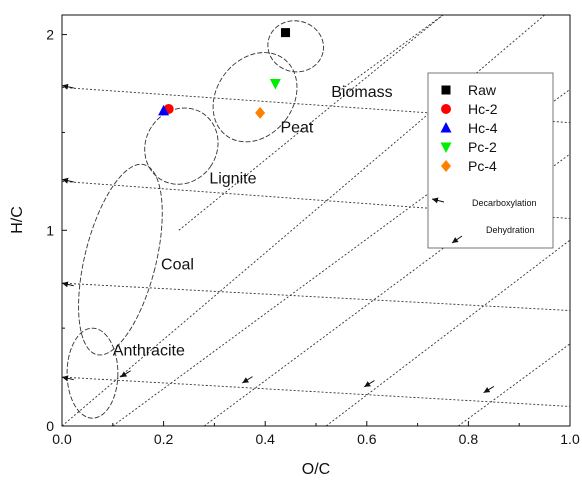 Image resolution: width=582 pixels, height=483 pixels. I want to click on region-label-anthracite: Anthracite, so click(149, 351).